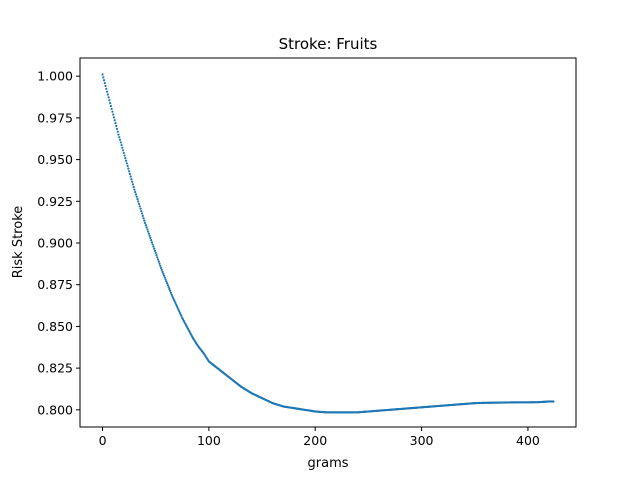 The width and height of the screenshot is (640, 480). I want to click on y-tick-label: 0.825, so click(55, 368).